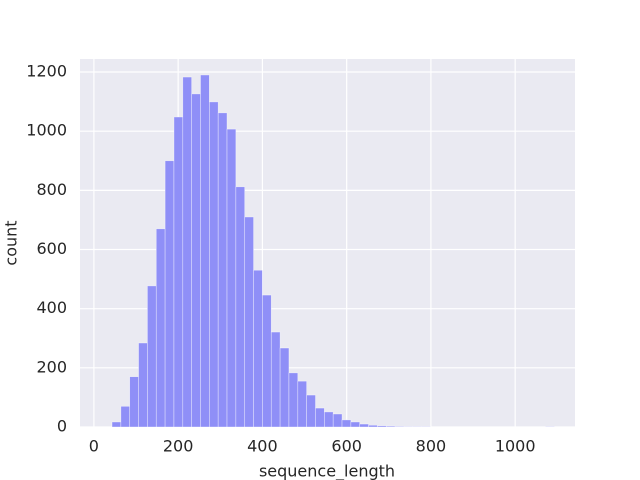 The image size is (640, 480). I want to click on y-tick-label: 400, so click(51, 307).